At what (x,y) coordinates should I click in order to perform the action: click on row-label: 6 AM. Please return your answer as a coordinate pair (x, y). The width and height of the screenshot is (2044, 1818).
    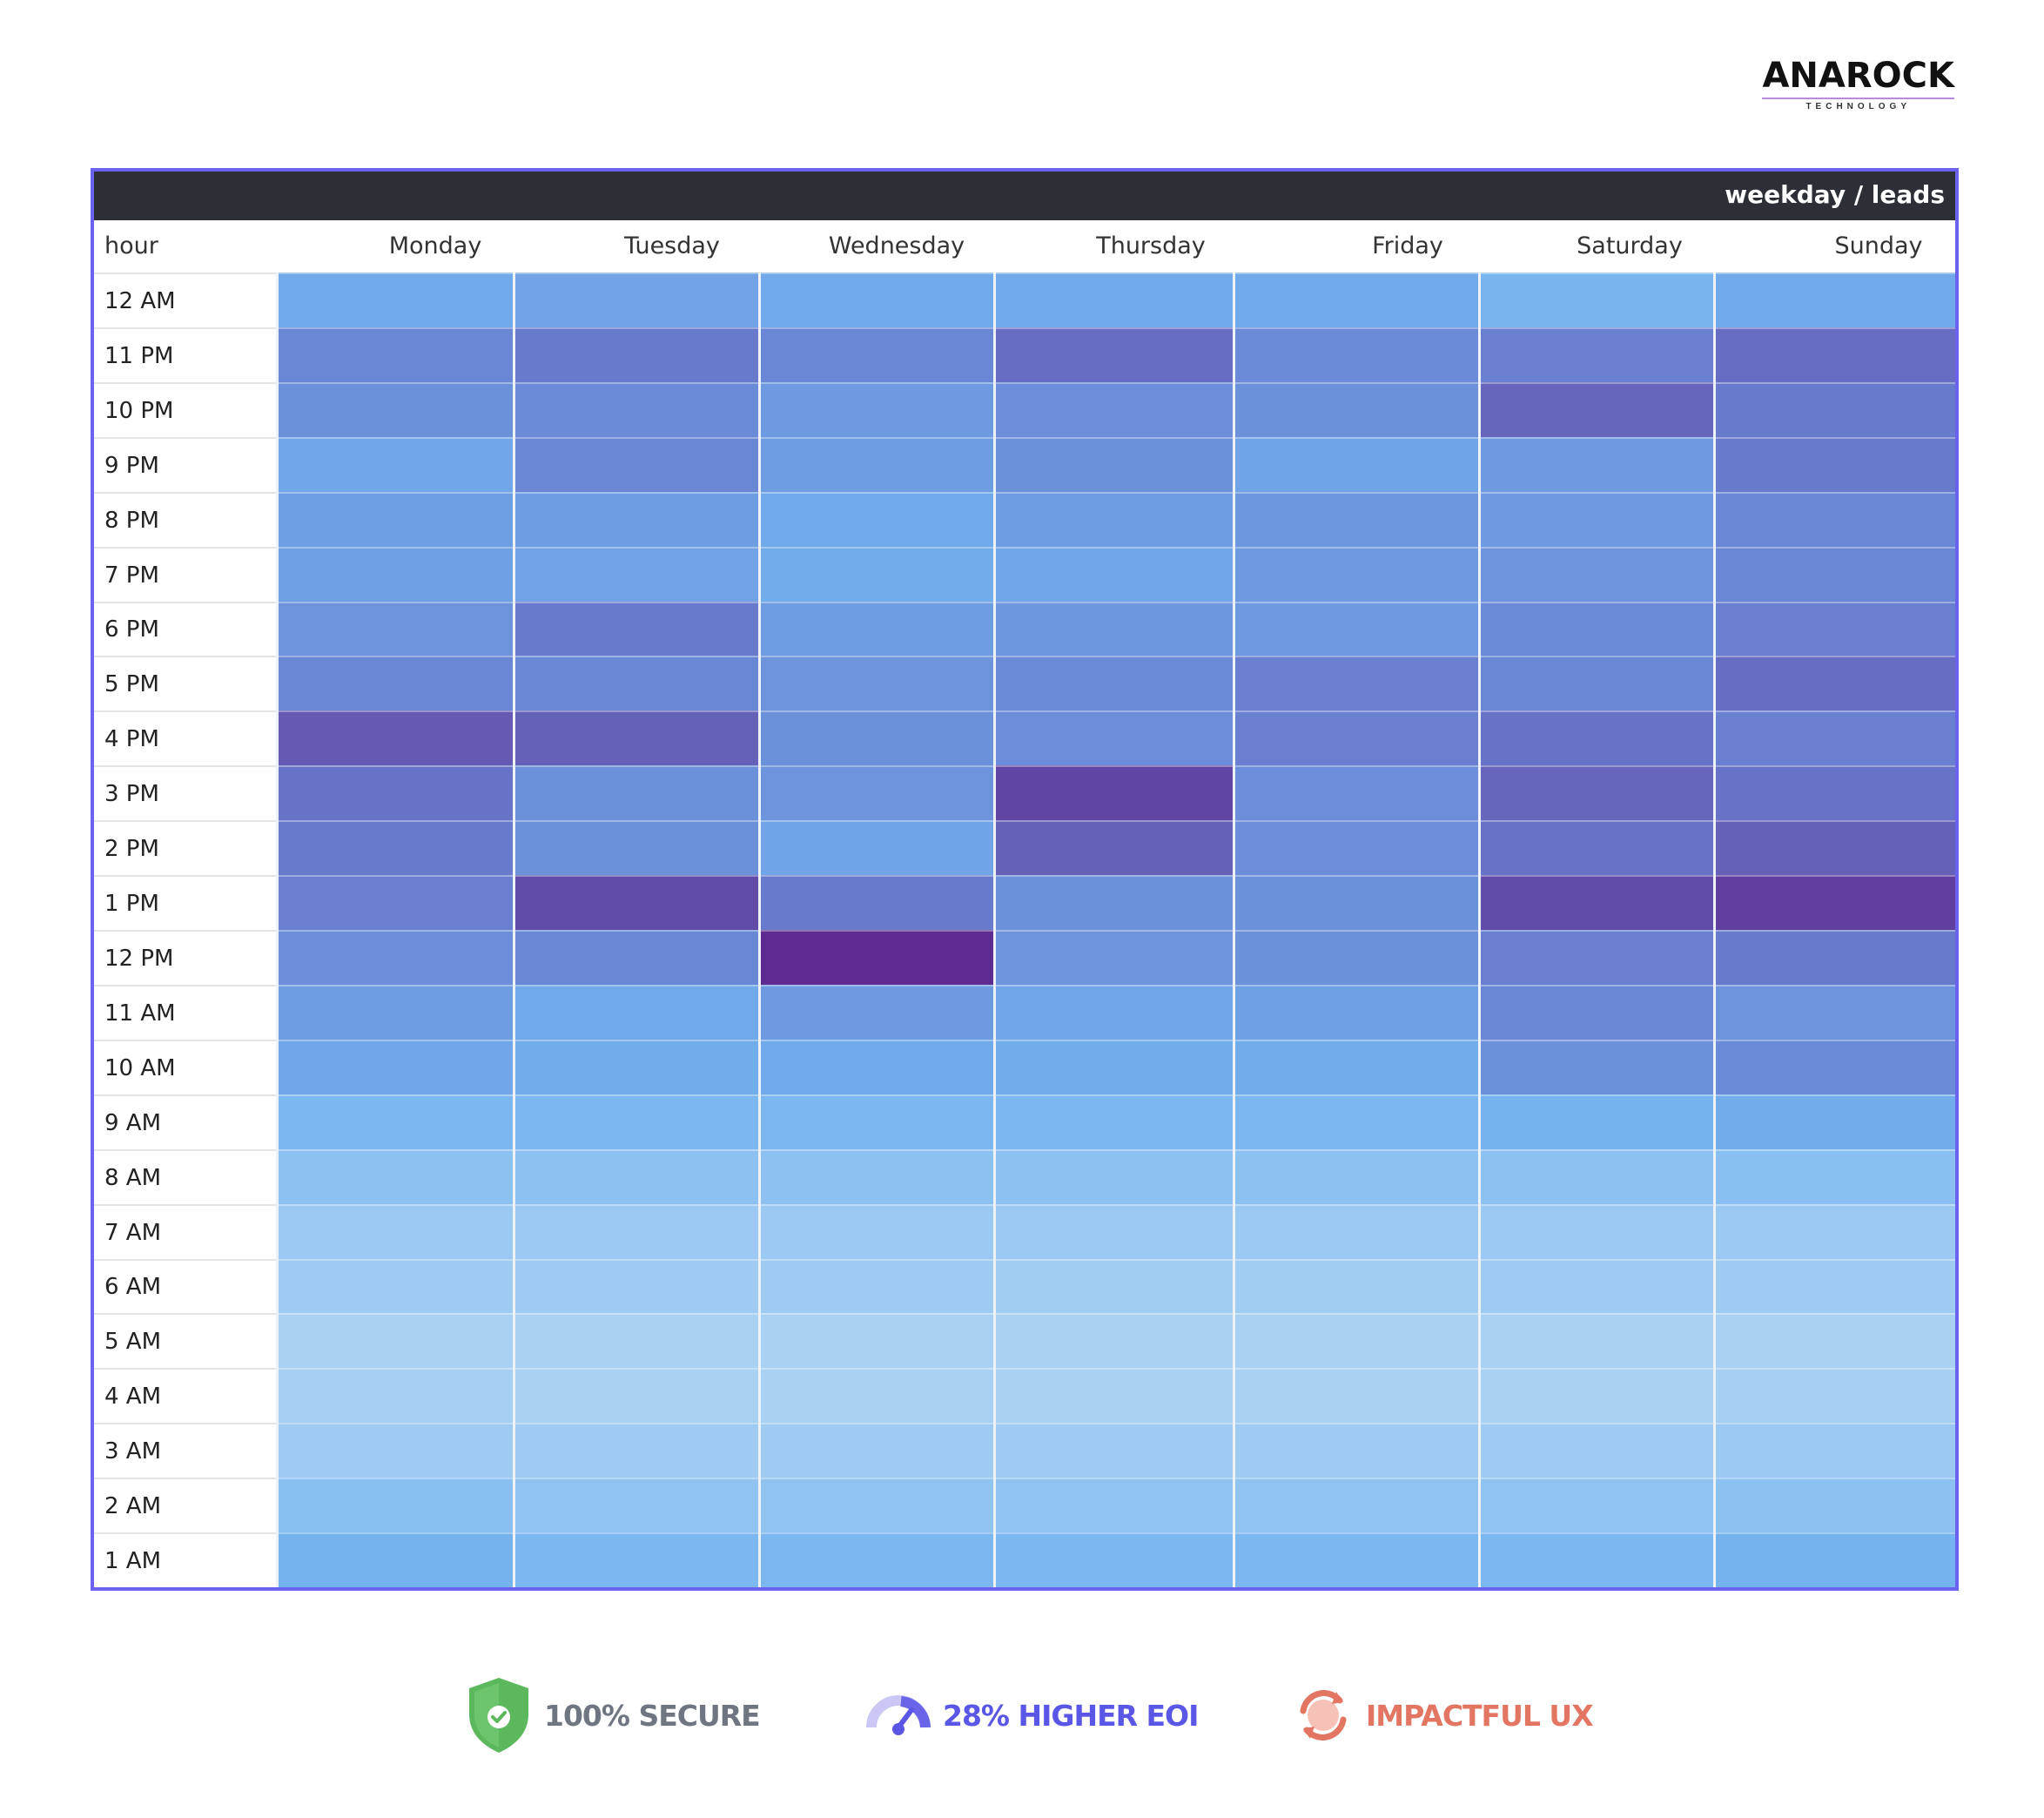
    Looking at the image, I should click on (185, 1286).